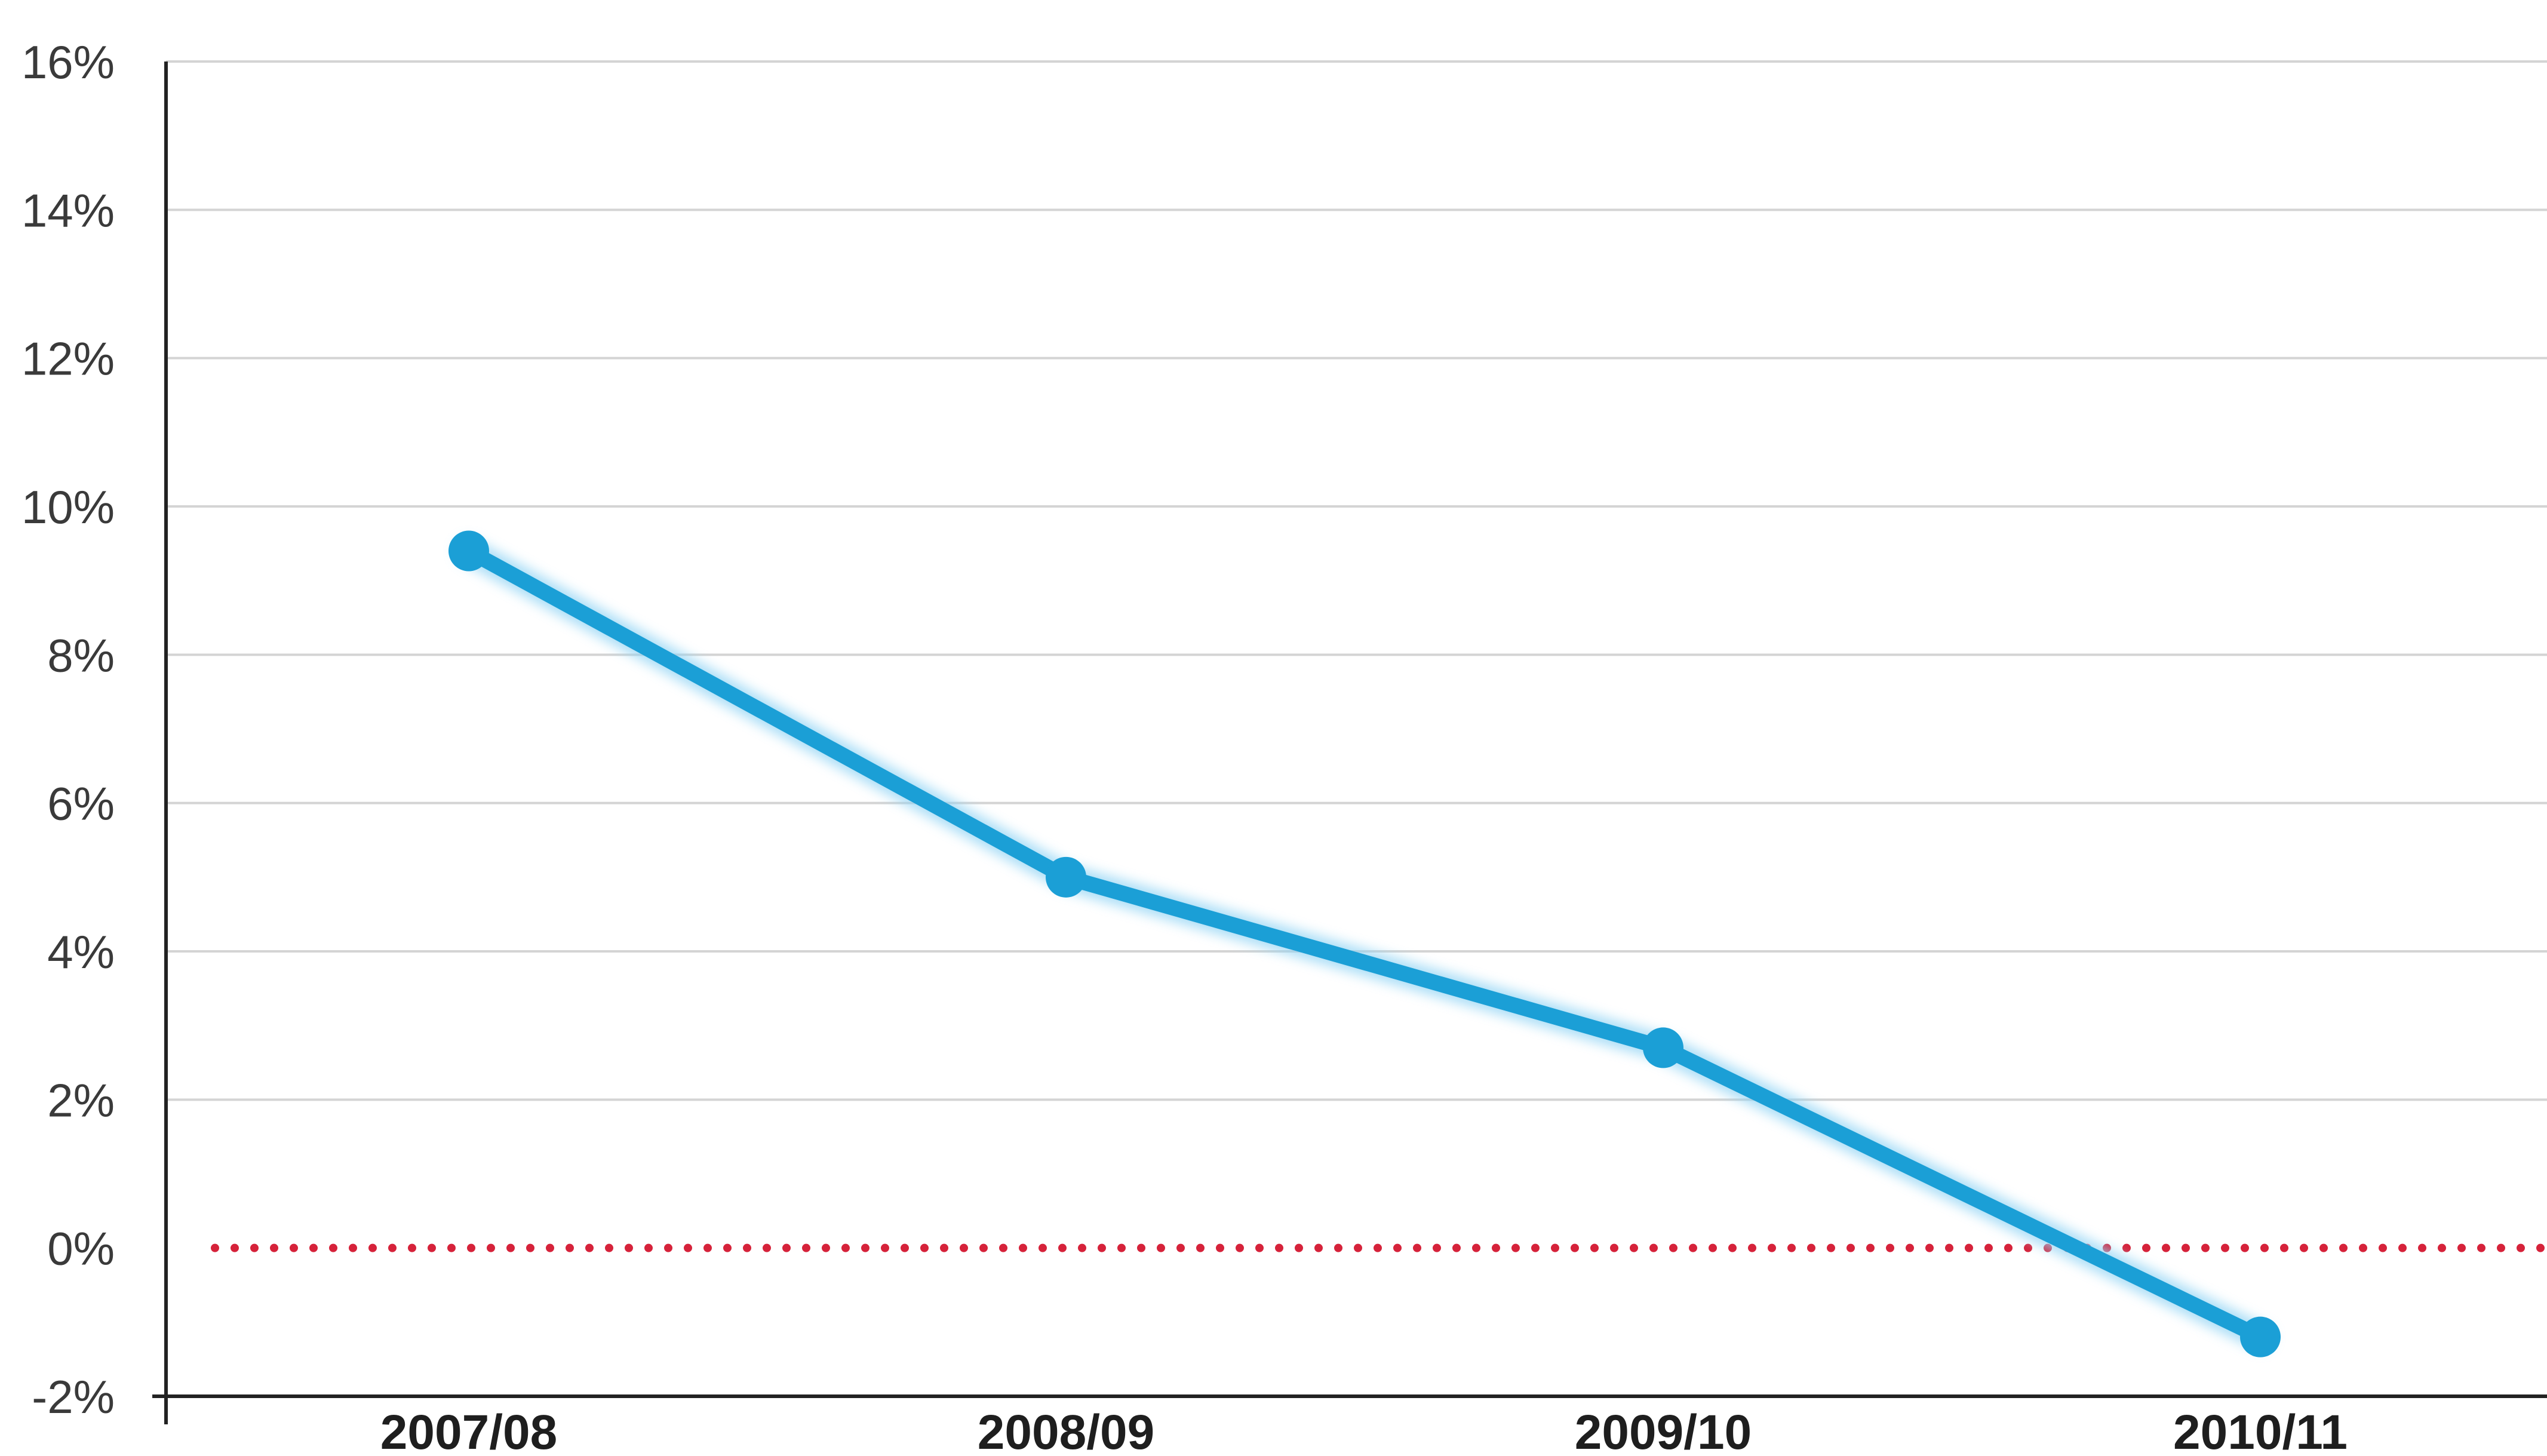  I want to click on x-axis-tick-labels: 2007/08 2008/09 2009/10 2010/11, so click(1364, 1430).